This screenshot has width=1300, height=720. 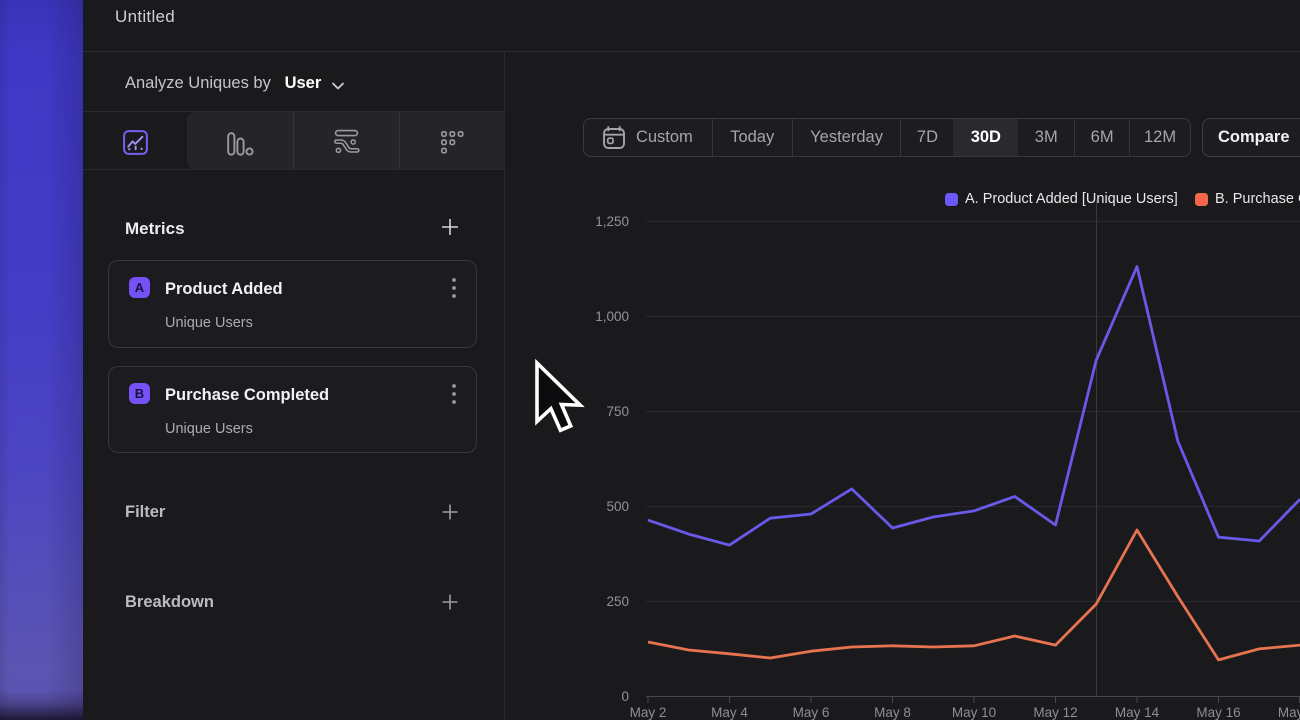 I want to click on svg-text: May 4, so click(x=729, y=712).